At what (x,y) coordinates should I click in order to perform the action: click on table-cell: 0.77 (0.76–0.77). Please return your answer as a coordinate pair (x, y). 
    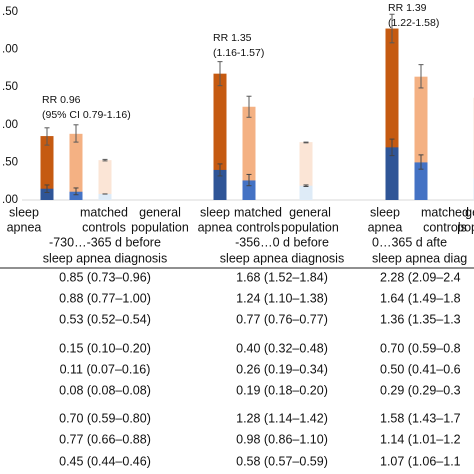
    Looking at the image, I should click on (282, 319).